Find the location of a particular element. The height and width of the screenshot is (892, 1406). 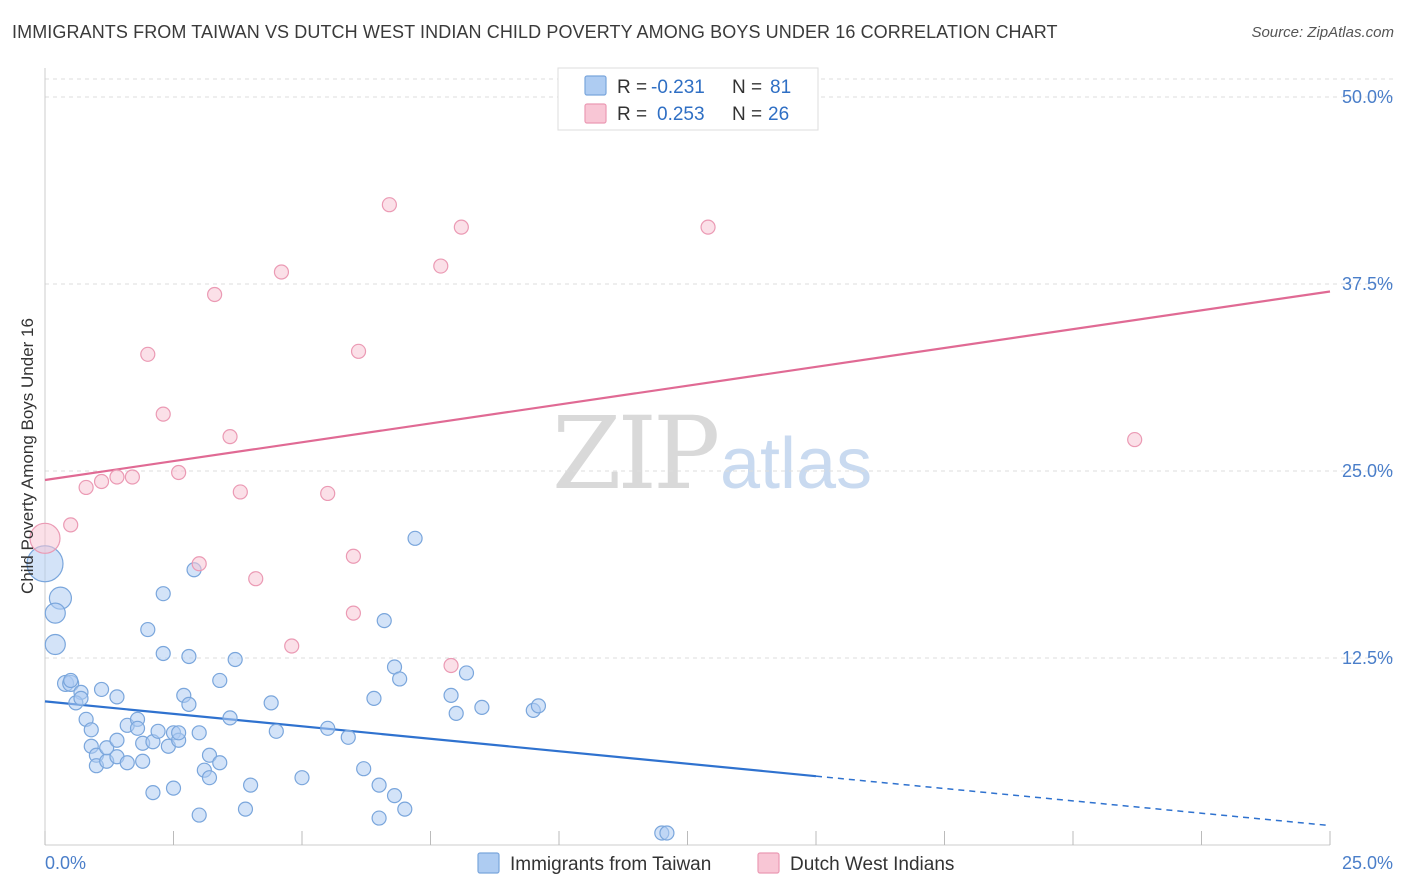

y-tick-label-2: 37.5% is located at coordinates (1367, 284).